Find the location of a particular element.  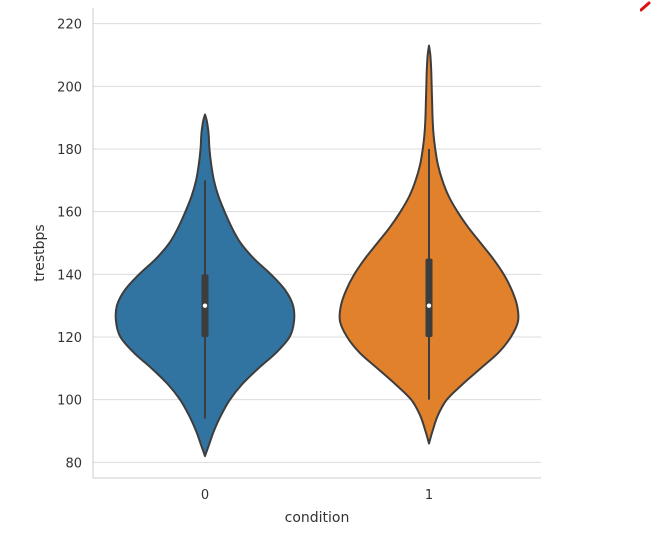

x-axis-label: condition is located at coordinates (317, 518).